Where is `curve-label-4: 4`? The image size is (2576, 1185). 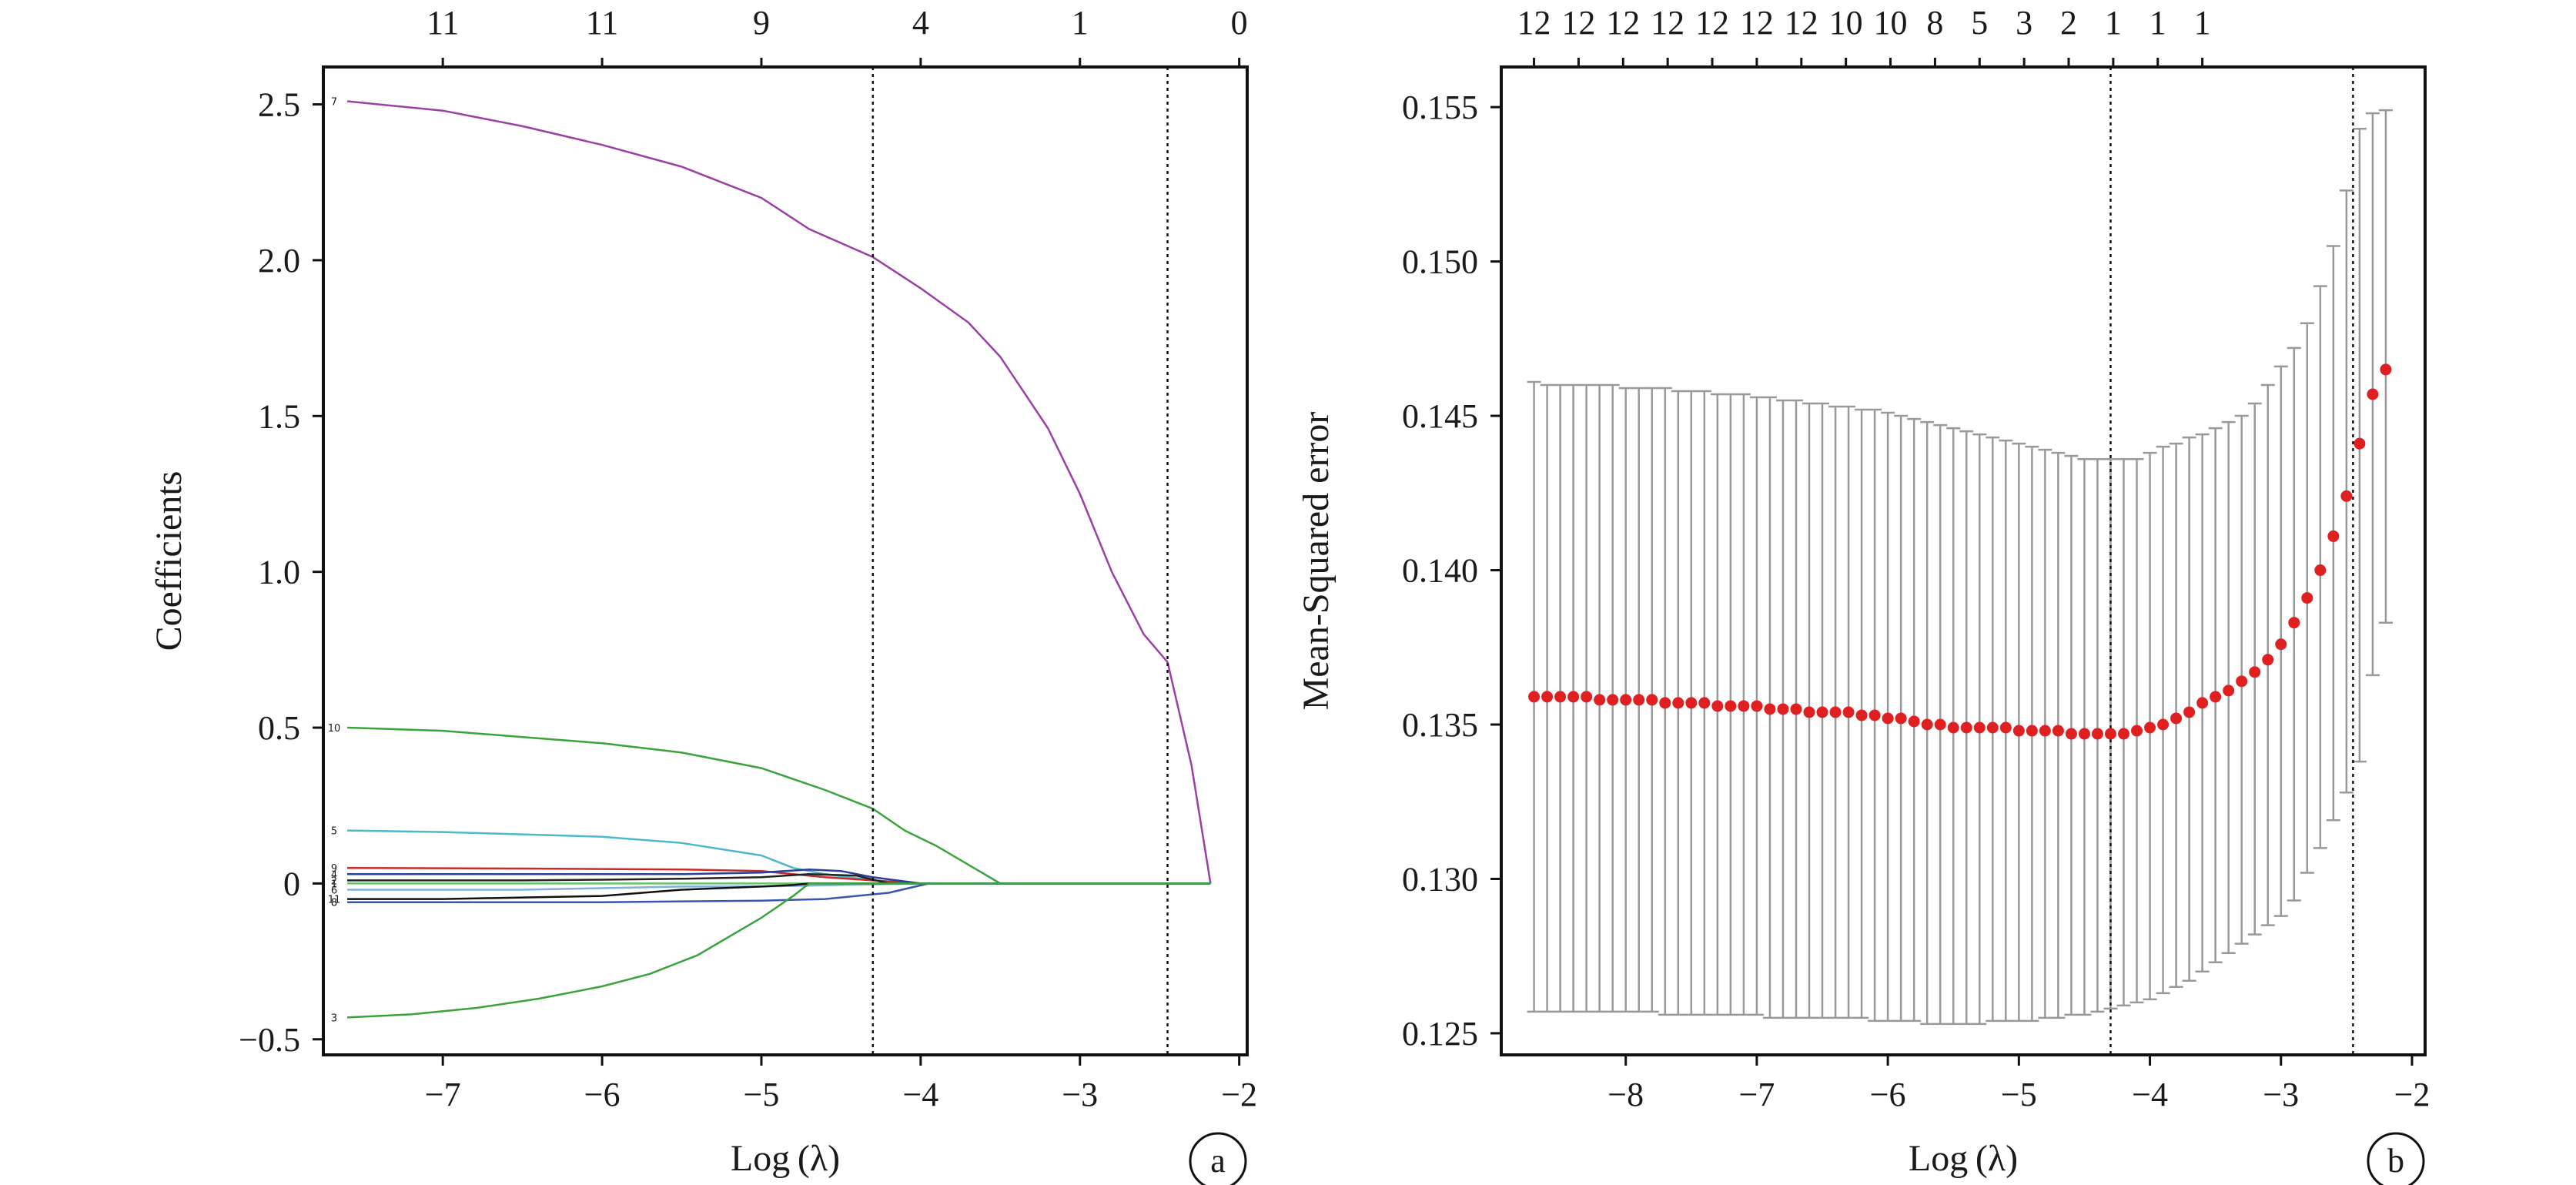
curve-label-4: 4 is located at coordinates (334, 875).